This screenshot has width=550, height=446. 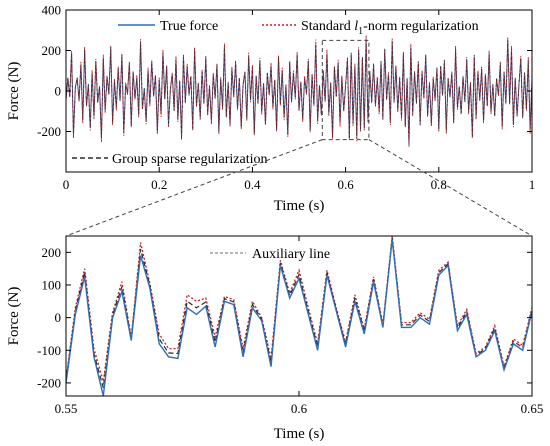 What do you see at coordinates (532, 184) in the screenshot?
I see `top-x-tick-label: 1` at bounding box center [532, 184].